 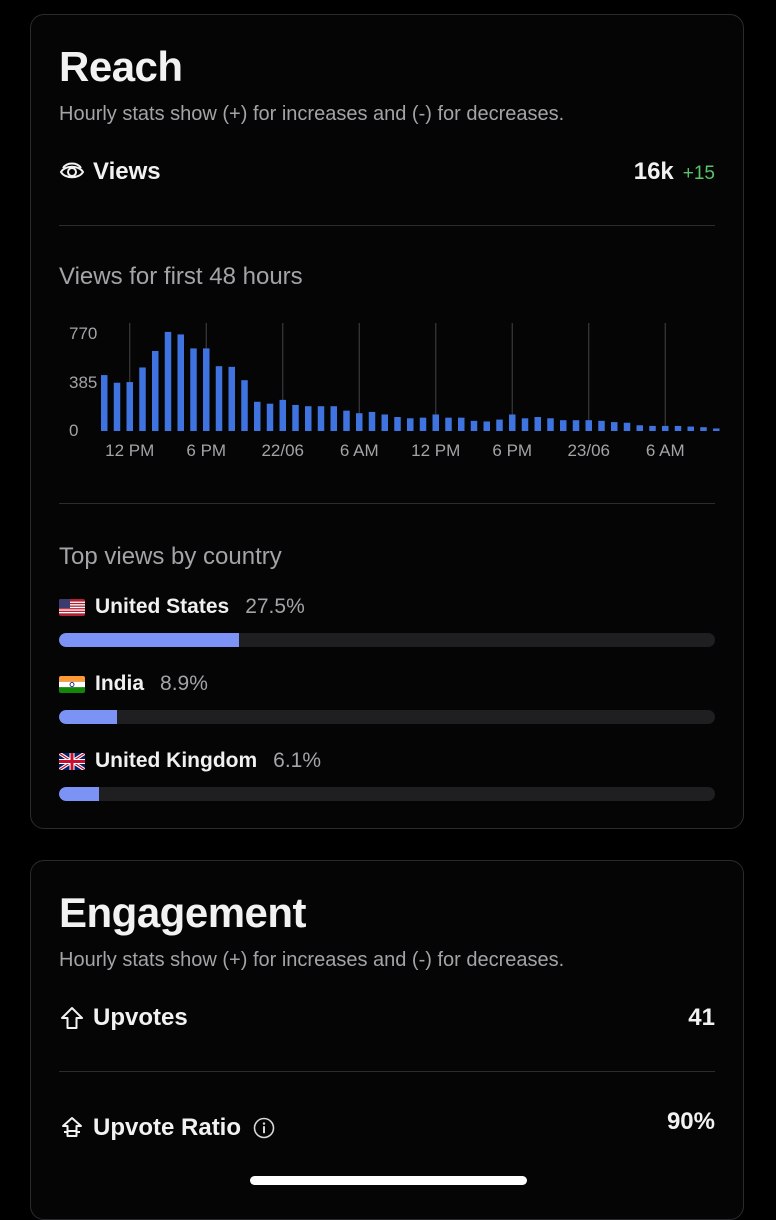 What do you see at coordinates (72, 761) in the screenshot?
I see `flag-gb-icon` at bounding box center [72, 761].